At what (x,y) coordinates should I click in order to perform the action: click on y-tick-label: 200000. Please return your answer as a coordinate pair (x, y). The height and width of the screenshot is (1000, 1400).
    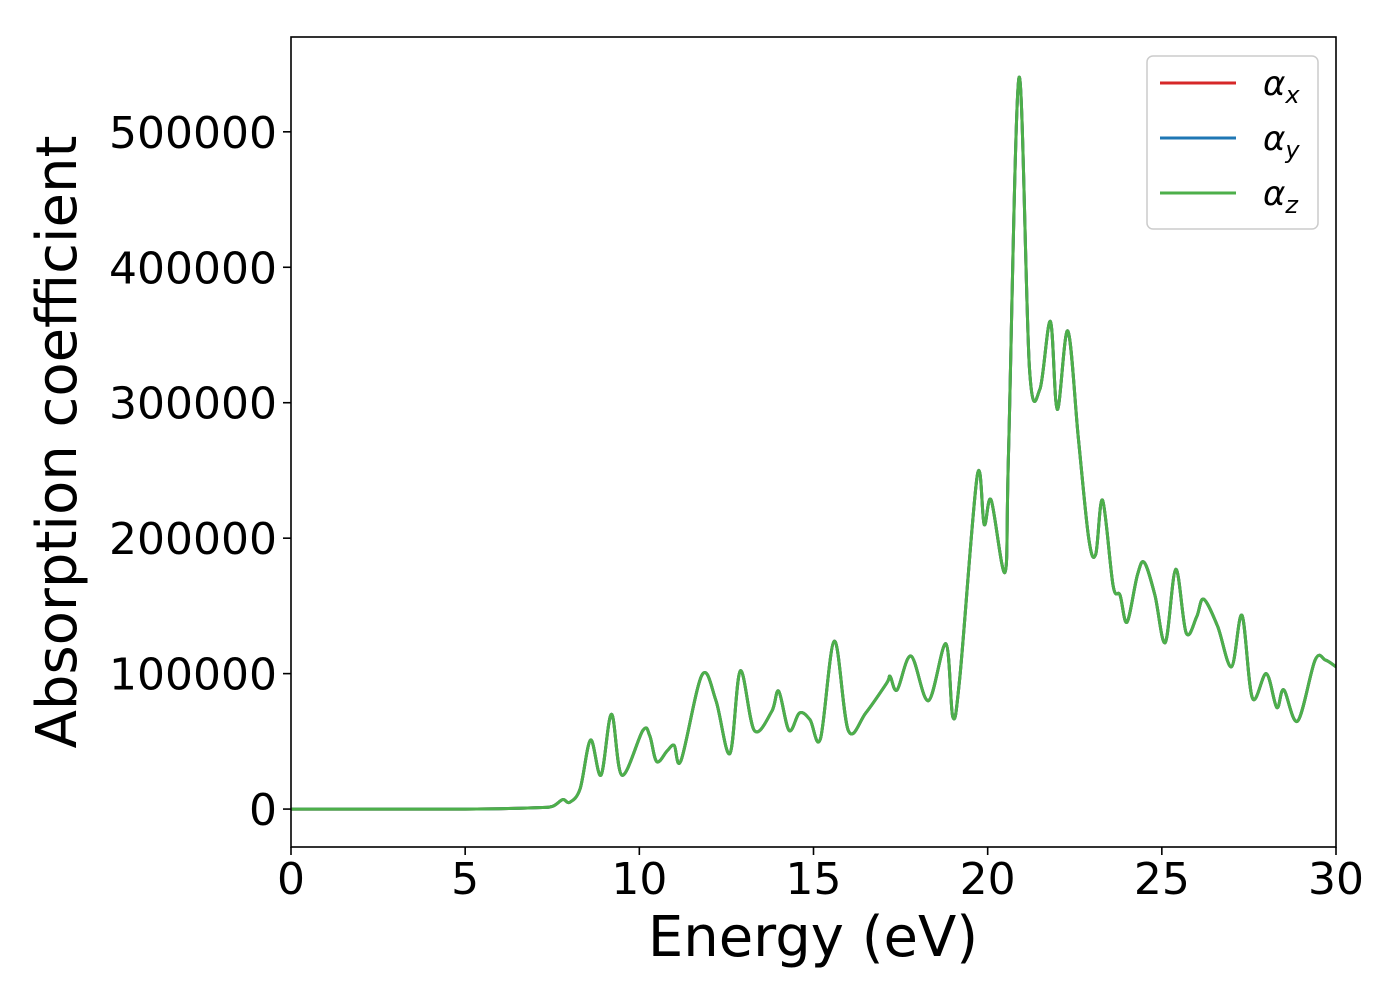
    Looking at the image, I should click on (193, 539).